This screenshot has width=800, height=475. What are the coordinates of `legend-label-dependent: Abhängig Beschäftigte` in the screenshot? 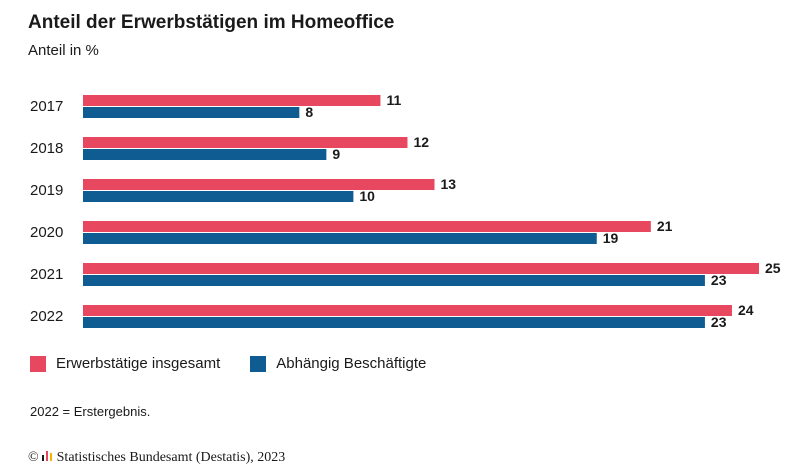 It's located at (351, 363).